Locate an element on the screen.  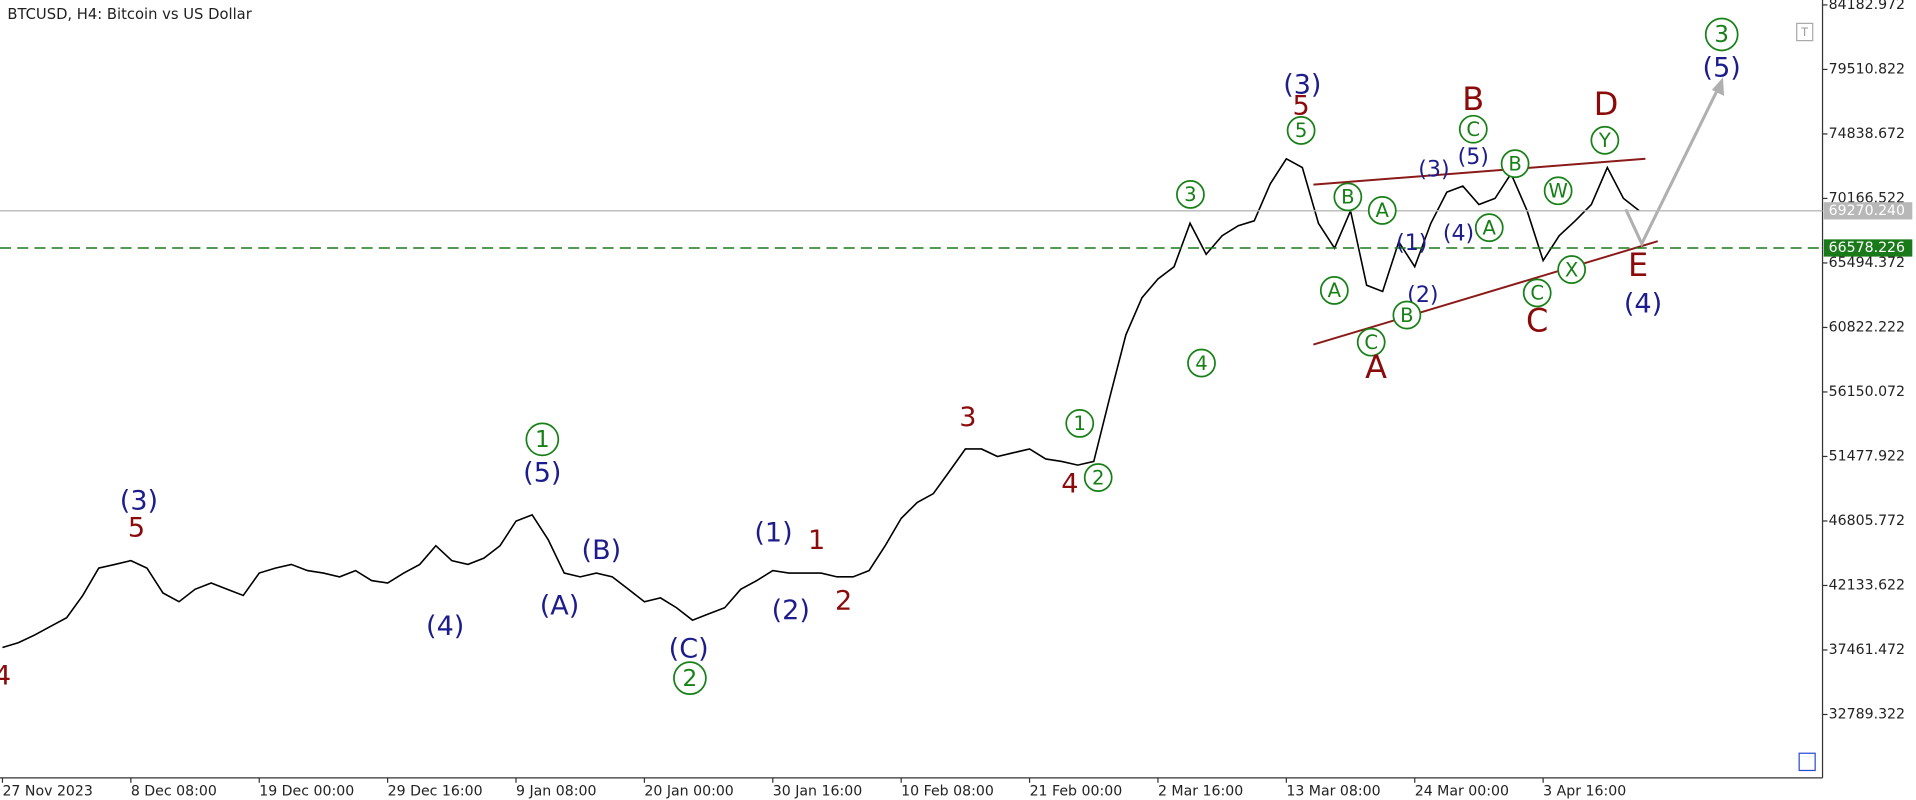
wave-label: W is located at coordinates (1557, 190).